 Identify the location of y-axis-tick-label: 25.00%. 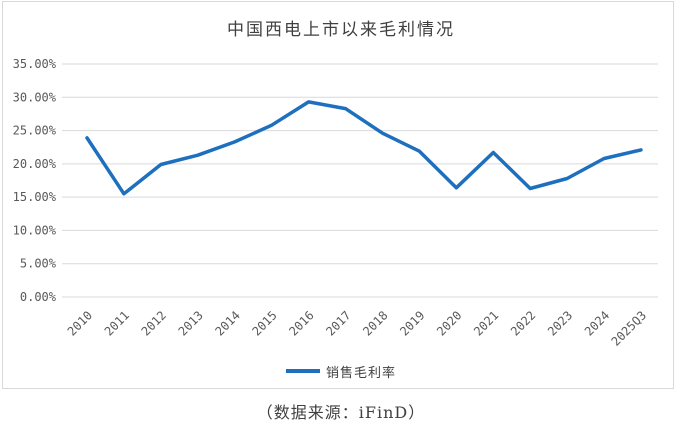
(35, 131).